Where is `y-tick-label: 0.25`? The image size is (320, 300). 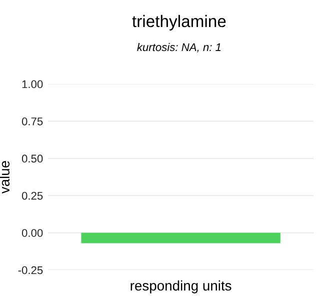
y-tick-label: 0.25 is located at coordinates (32, 196).